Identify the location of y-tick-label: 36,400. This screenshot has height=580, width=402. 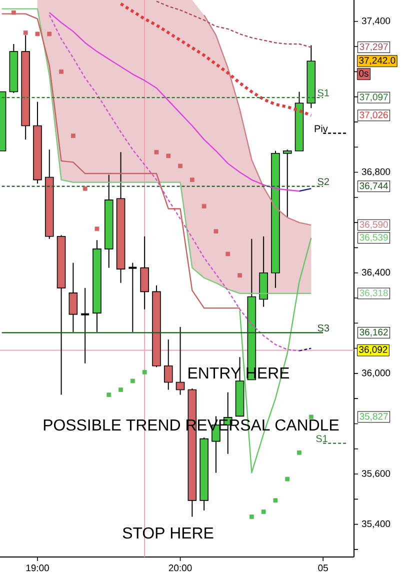
(376, 272).